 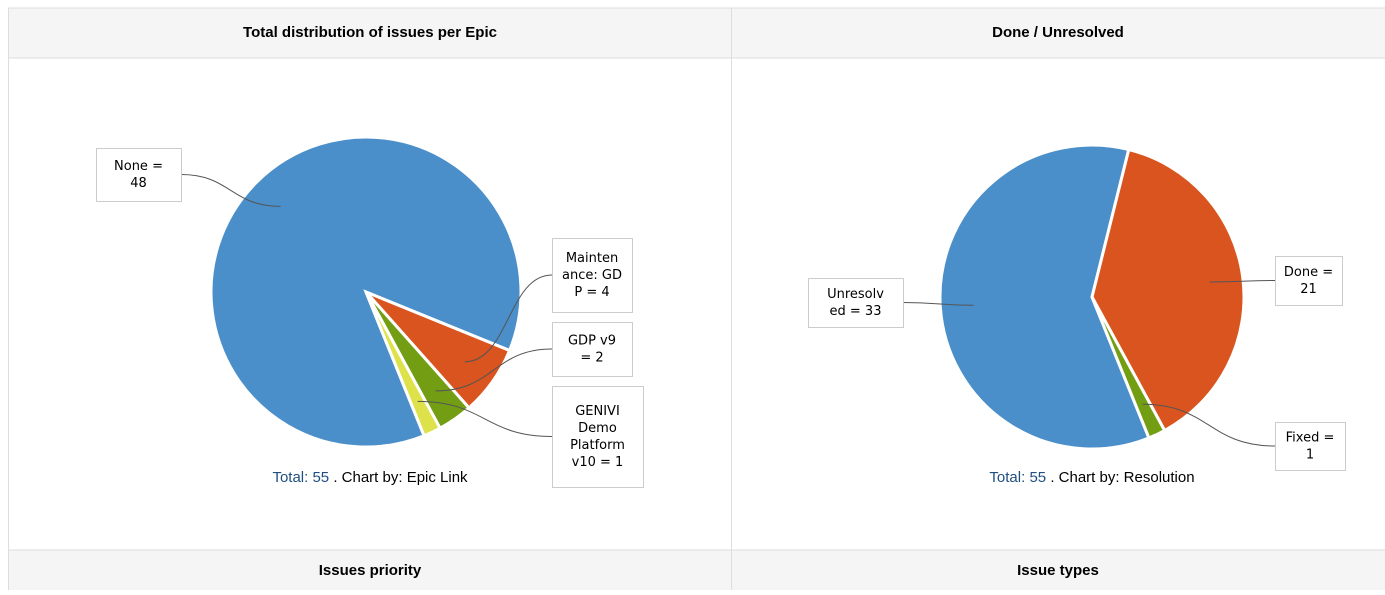 I want to click on slice-label: GENIVI Demo Platform v10 = 1, so click(x=597, y=437).